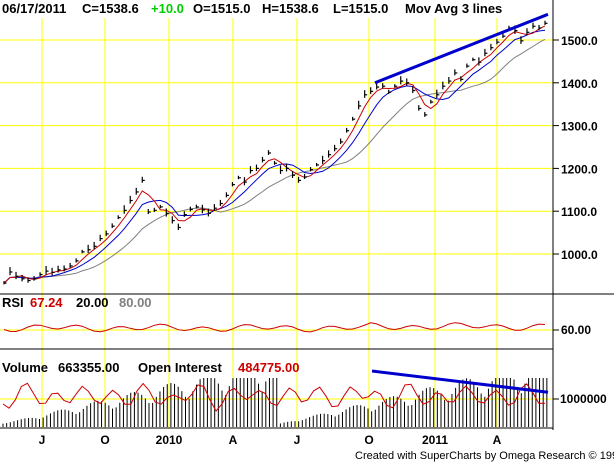 This screenshot has width=614, height=463. I want to click on price-tick-label: 1300.0, so click(579, 127).